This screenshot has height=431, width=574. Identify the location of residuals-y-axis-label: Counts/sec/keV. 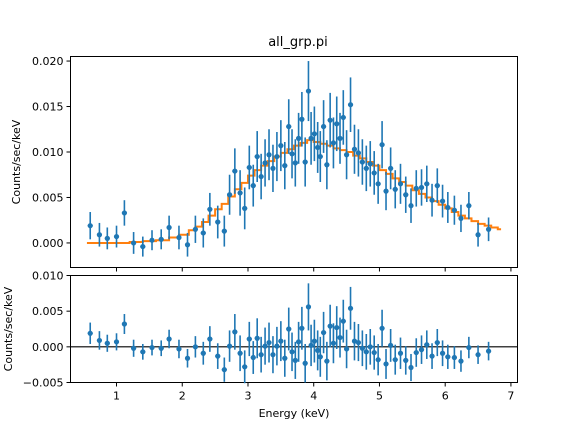
(8, 328).